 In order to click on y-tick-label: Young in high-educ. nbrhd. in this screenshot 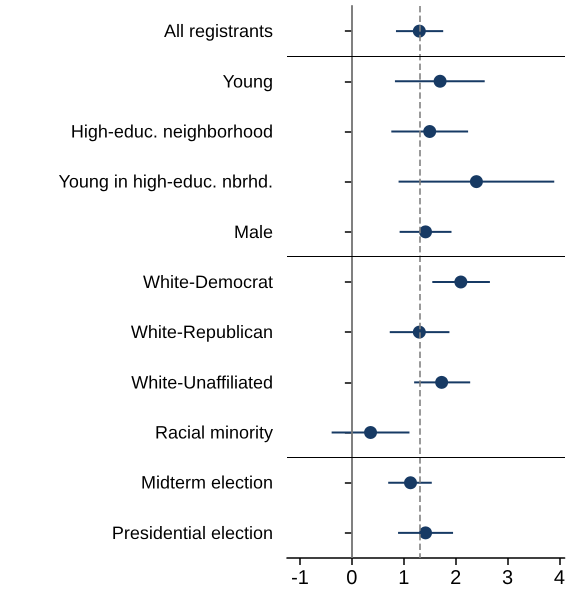, I will do `click(165, 182)`.